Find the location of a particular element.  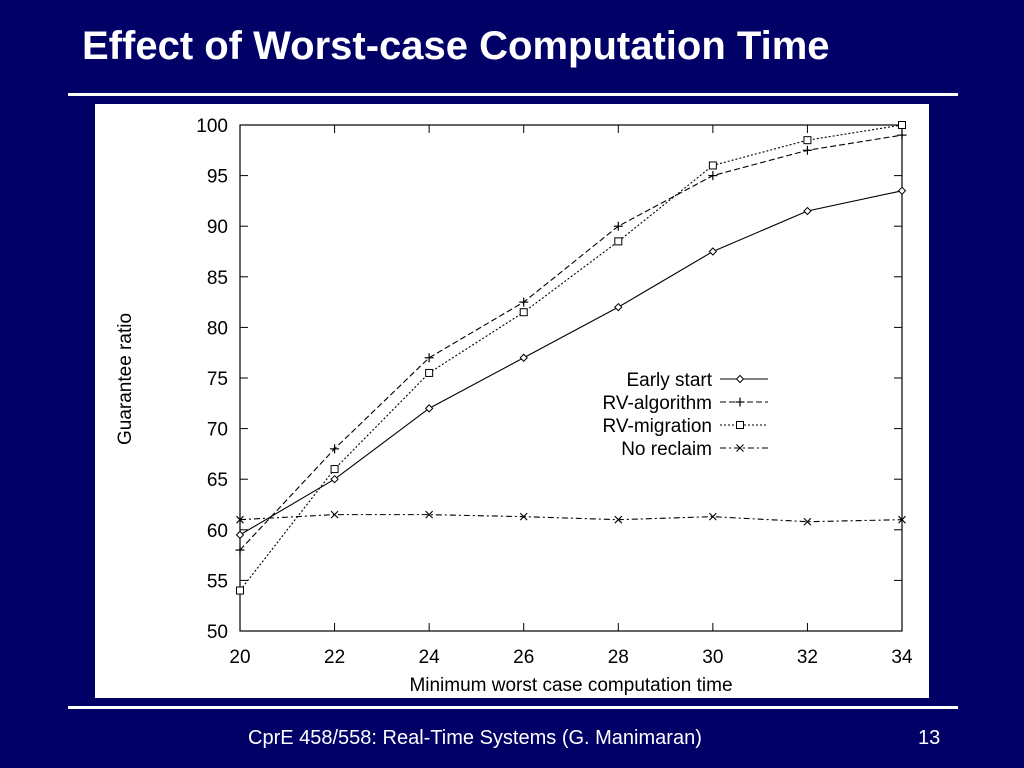

x-tick-label: 30 is located at coordinates (712, 657).